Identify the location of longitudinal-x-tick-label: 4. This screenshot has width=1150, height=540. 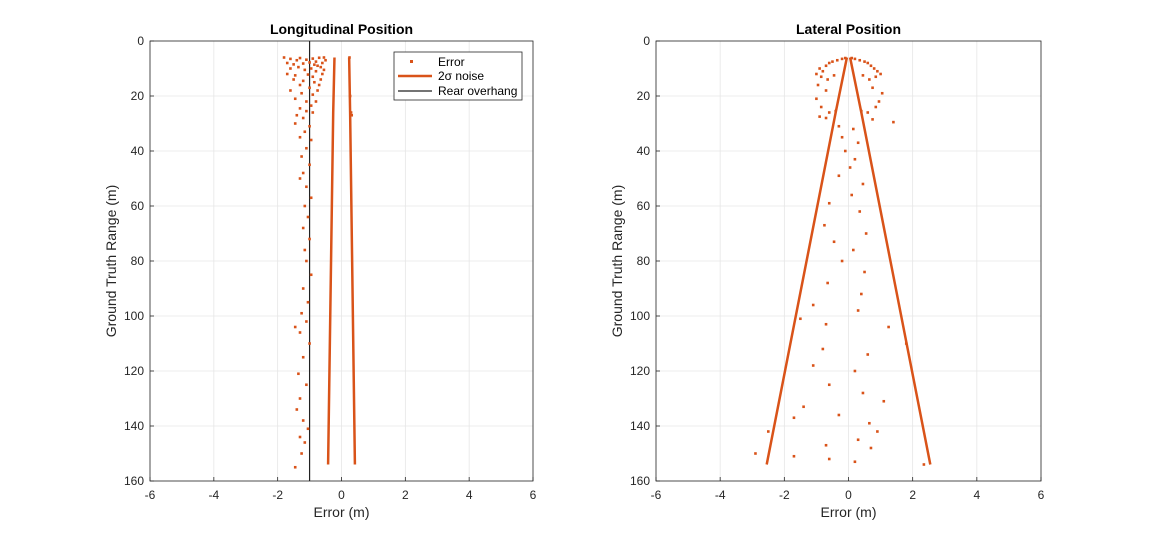
(469, 495).